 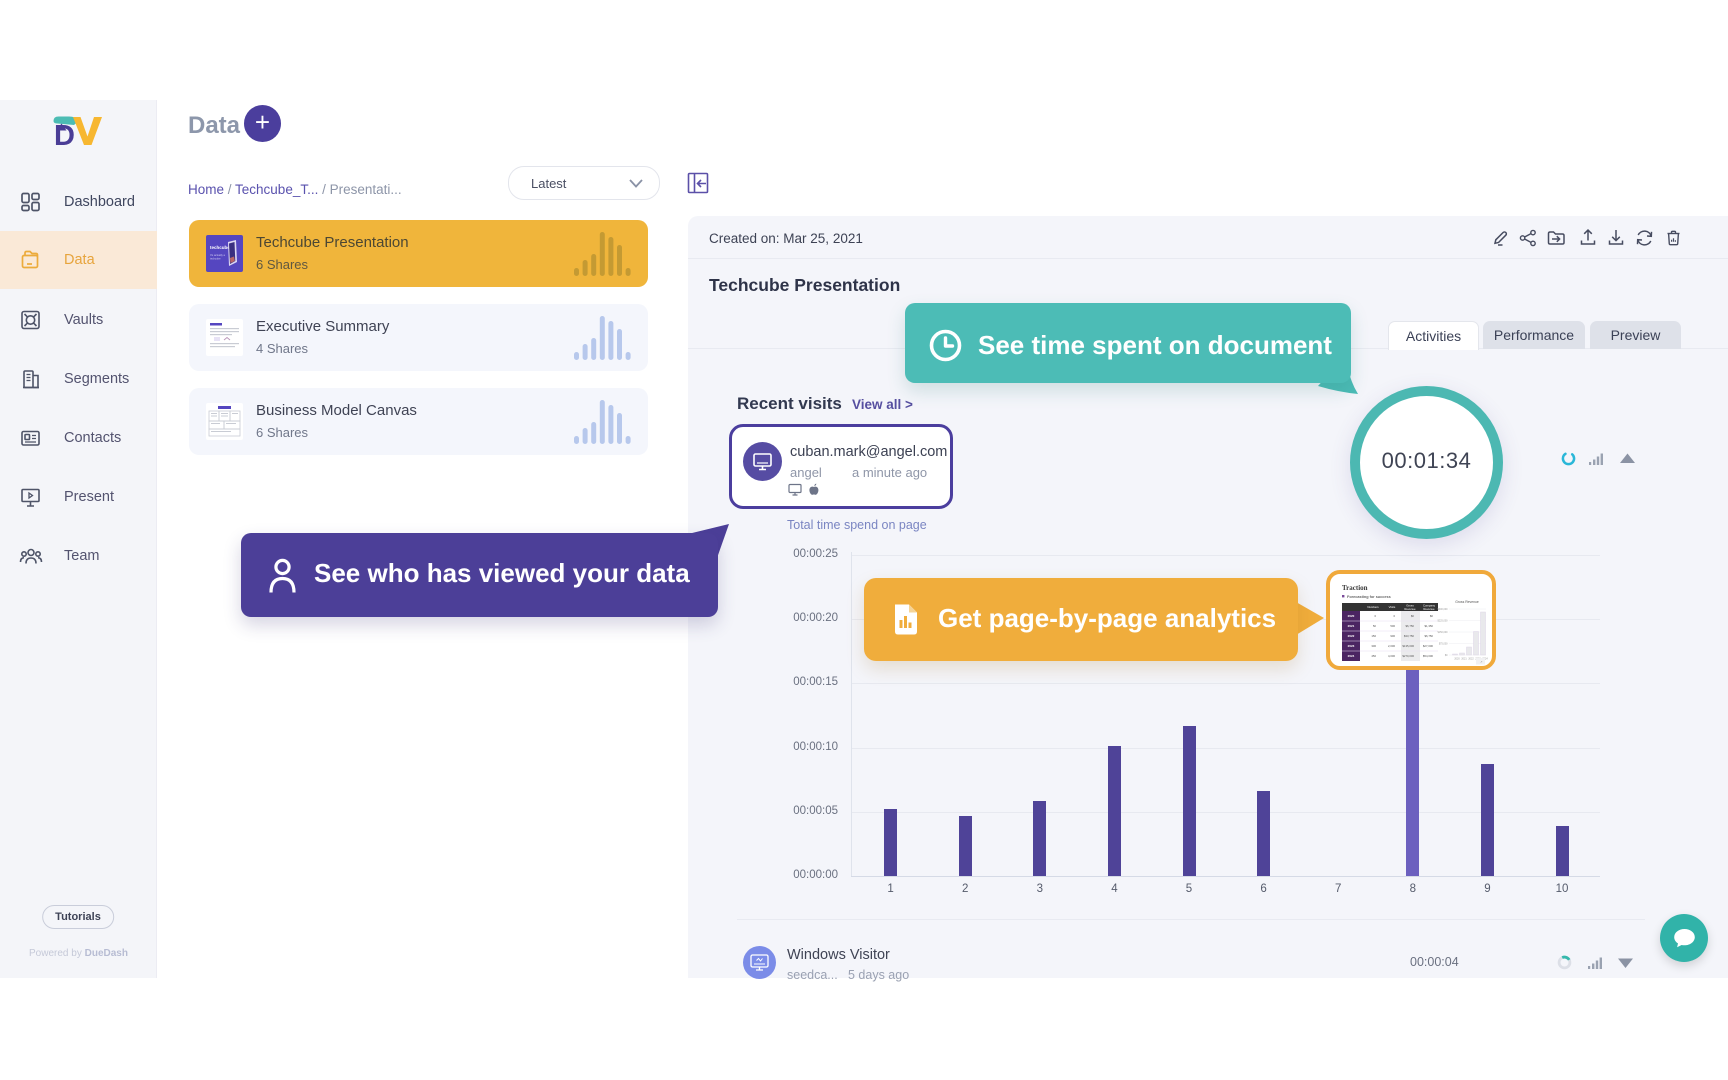 What do you see at coordinates (1391, 656) in the screenshot?
I see `svg-text: 4,000` at bounding box center [1391, 656].